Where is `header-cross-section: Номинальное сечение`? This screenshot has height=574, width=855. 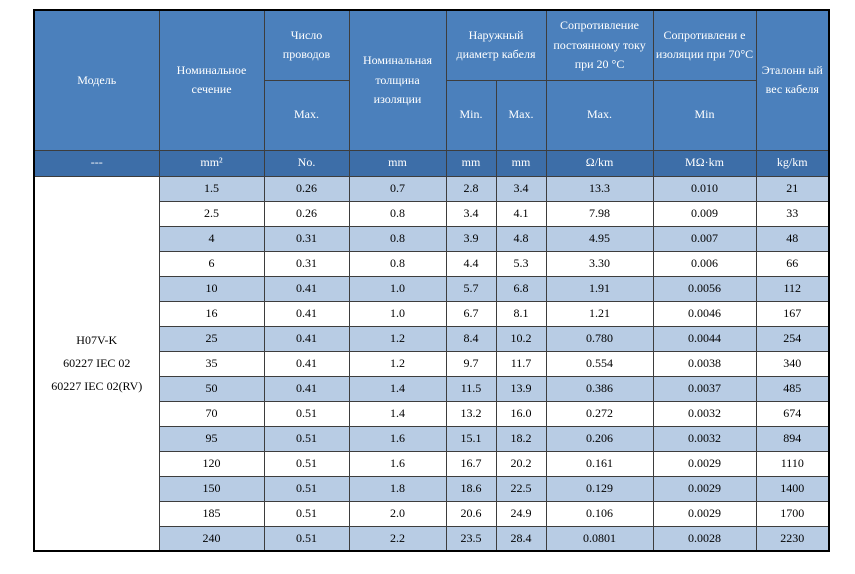 header-cross-section: Номинальное сечение is located at coordinates (211, 80).